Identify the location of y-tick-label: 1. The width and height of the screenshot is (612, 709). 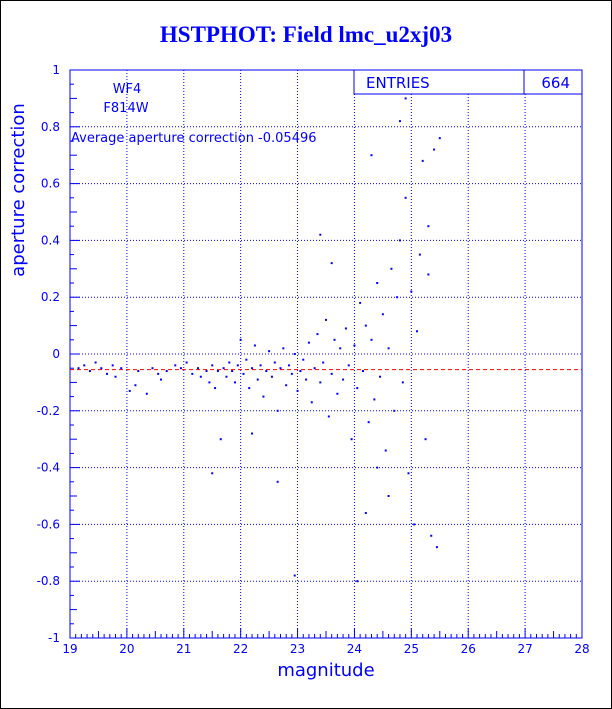
(56, 70).